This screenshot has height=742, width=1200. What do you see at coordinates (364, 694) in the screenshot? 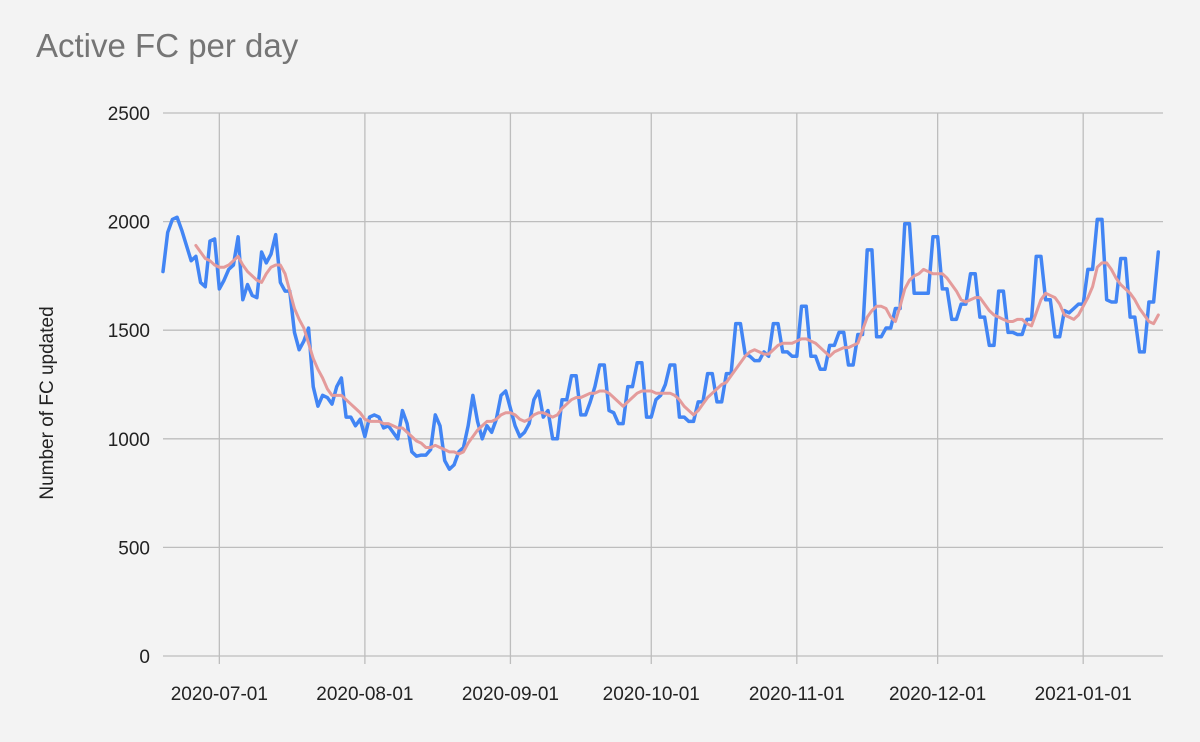
I see `x-tick-label: 2020-08-01` at bounding box center [364, 694].